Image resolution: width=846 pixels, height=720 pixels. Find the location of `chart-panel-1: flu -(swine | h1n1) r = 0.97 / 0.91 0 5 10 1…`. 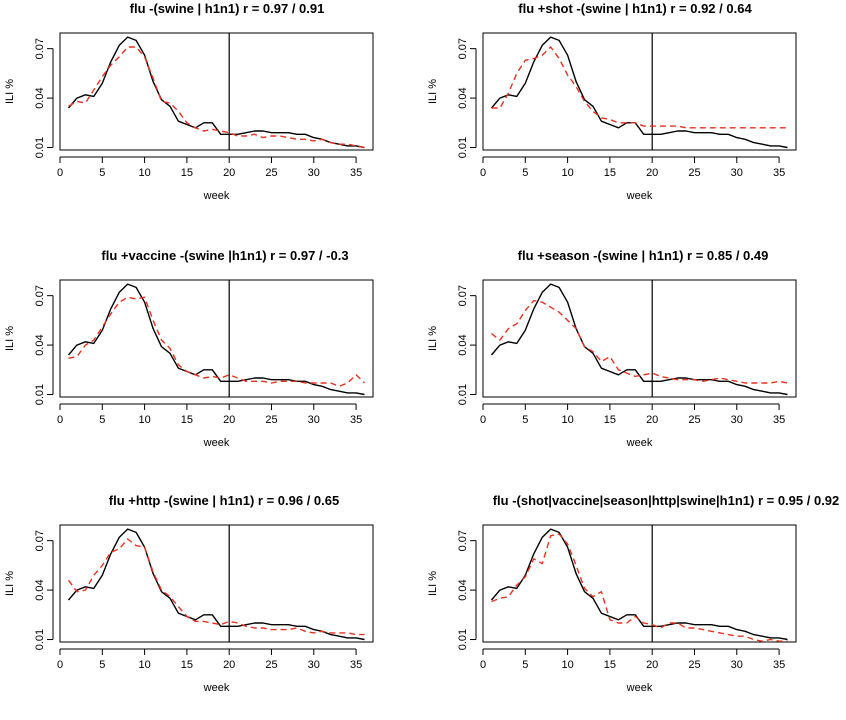

chart-panel-1: flu -(swine | h1n1) r = 0.97 / 0.91 0 5 10 1… is located at coordinates (189, 101).